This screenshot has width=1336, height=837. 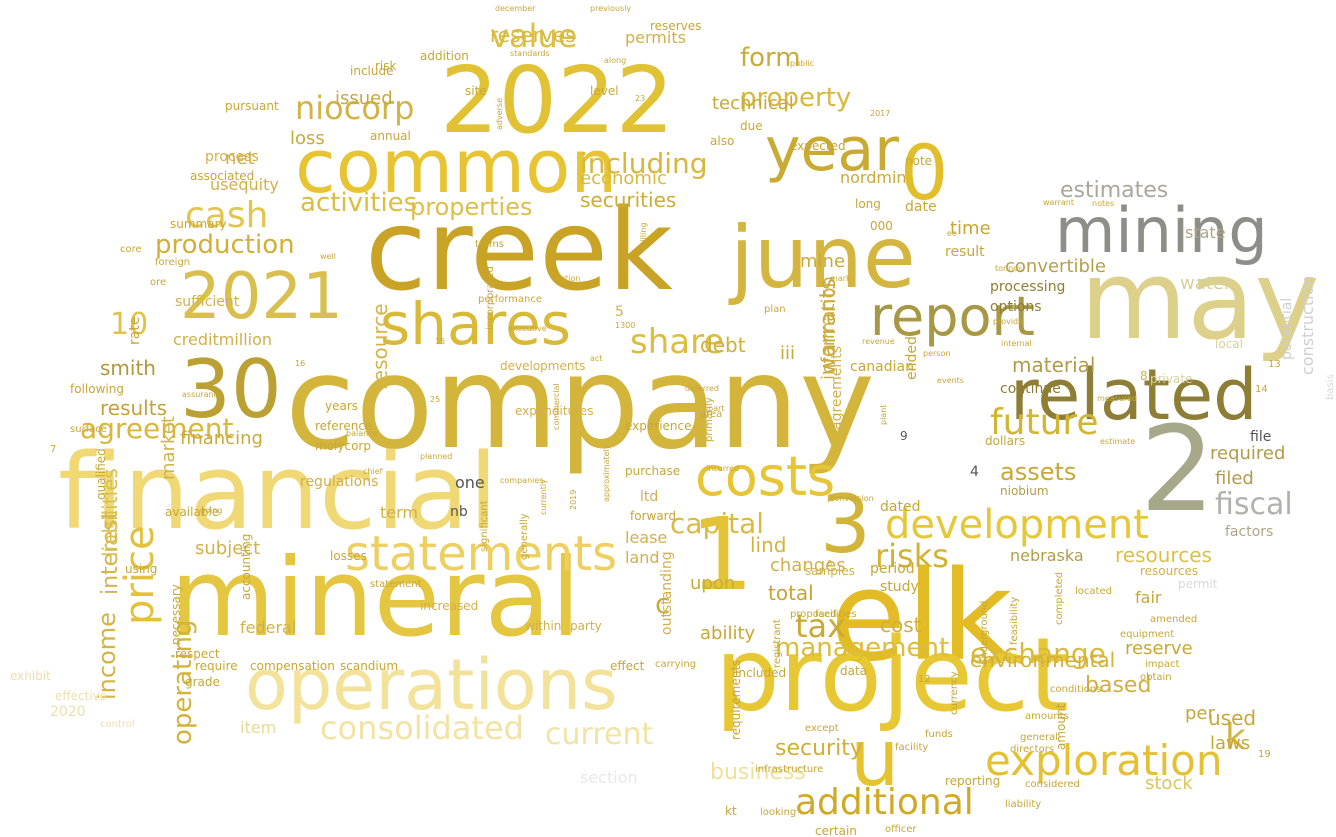 What do you see at coordinates (396, 584) in the screenshot?
I see `cloud-word-186: statement` at bounding box center [396, 584].